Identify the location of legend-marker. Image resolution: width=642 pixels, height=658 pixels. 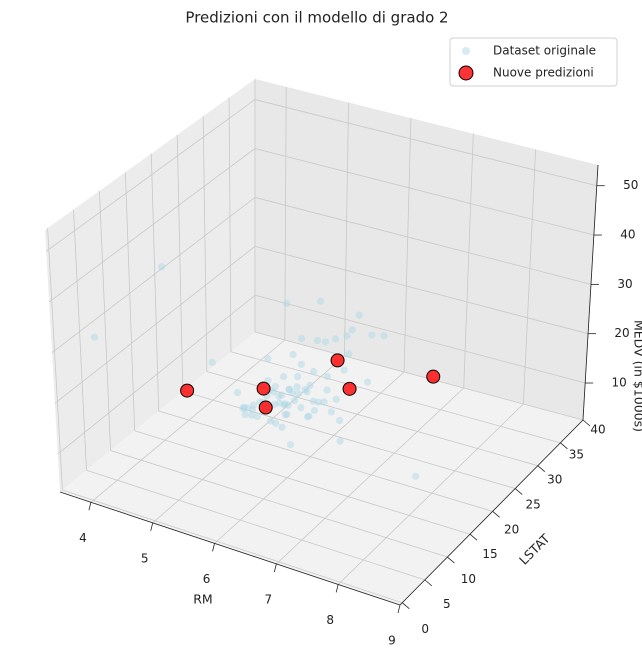
(466, 51).